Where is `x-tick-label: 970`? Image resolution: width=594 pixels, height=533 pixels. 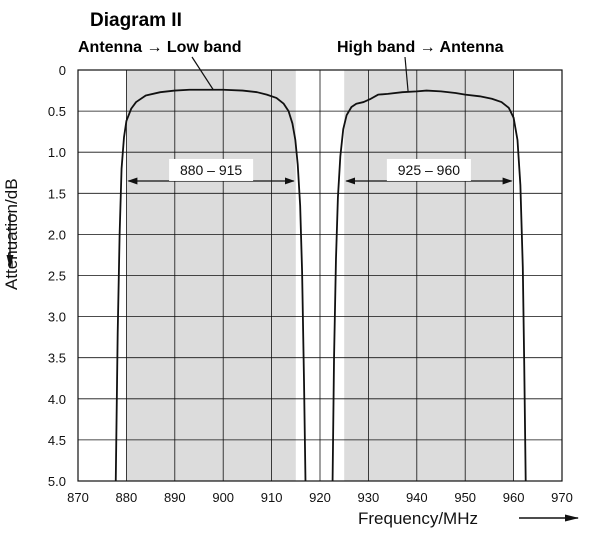
x-tick-label: 970 is located at coordinates (562, 497).